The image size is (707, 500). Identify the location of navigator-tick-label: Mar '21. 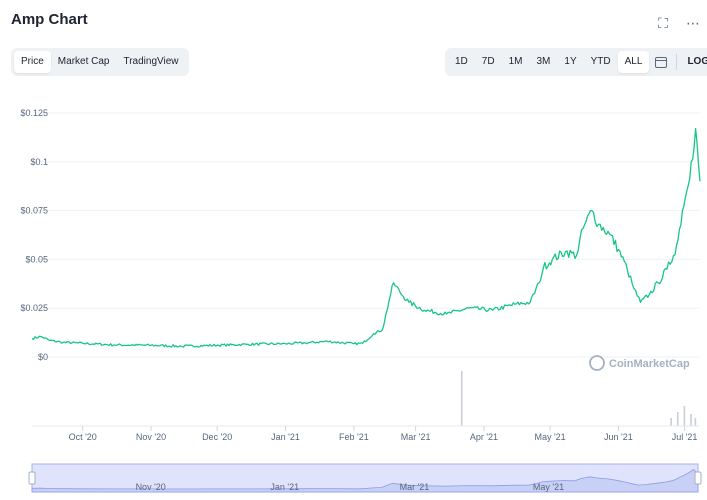
(415, 487).